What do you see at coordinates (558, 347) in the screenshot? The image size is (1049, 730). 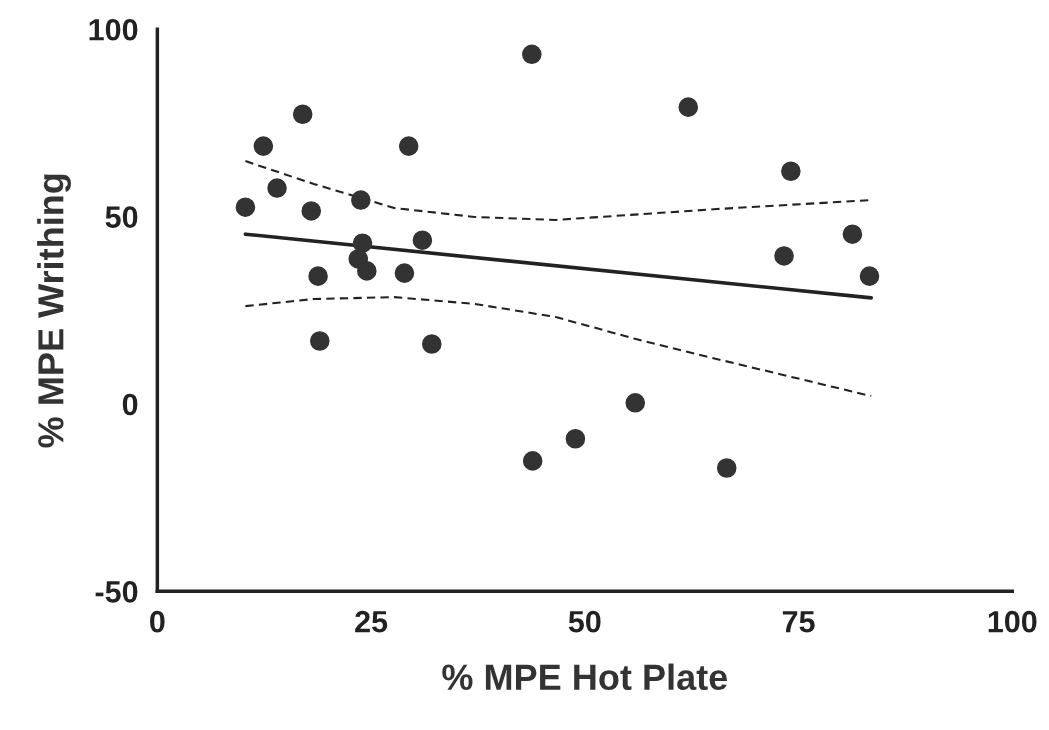 I see `line-series` at bounding box center [558, 347].